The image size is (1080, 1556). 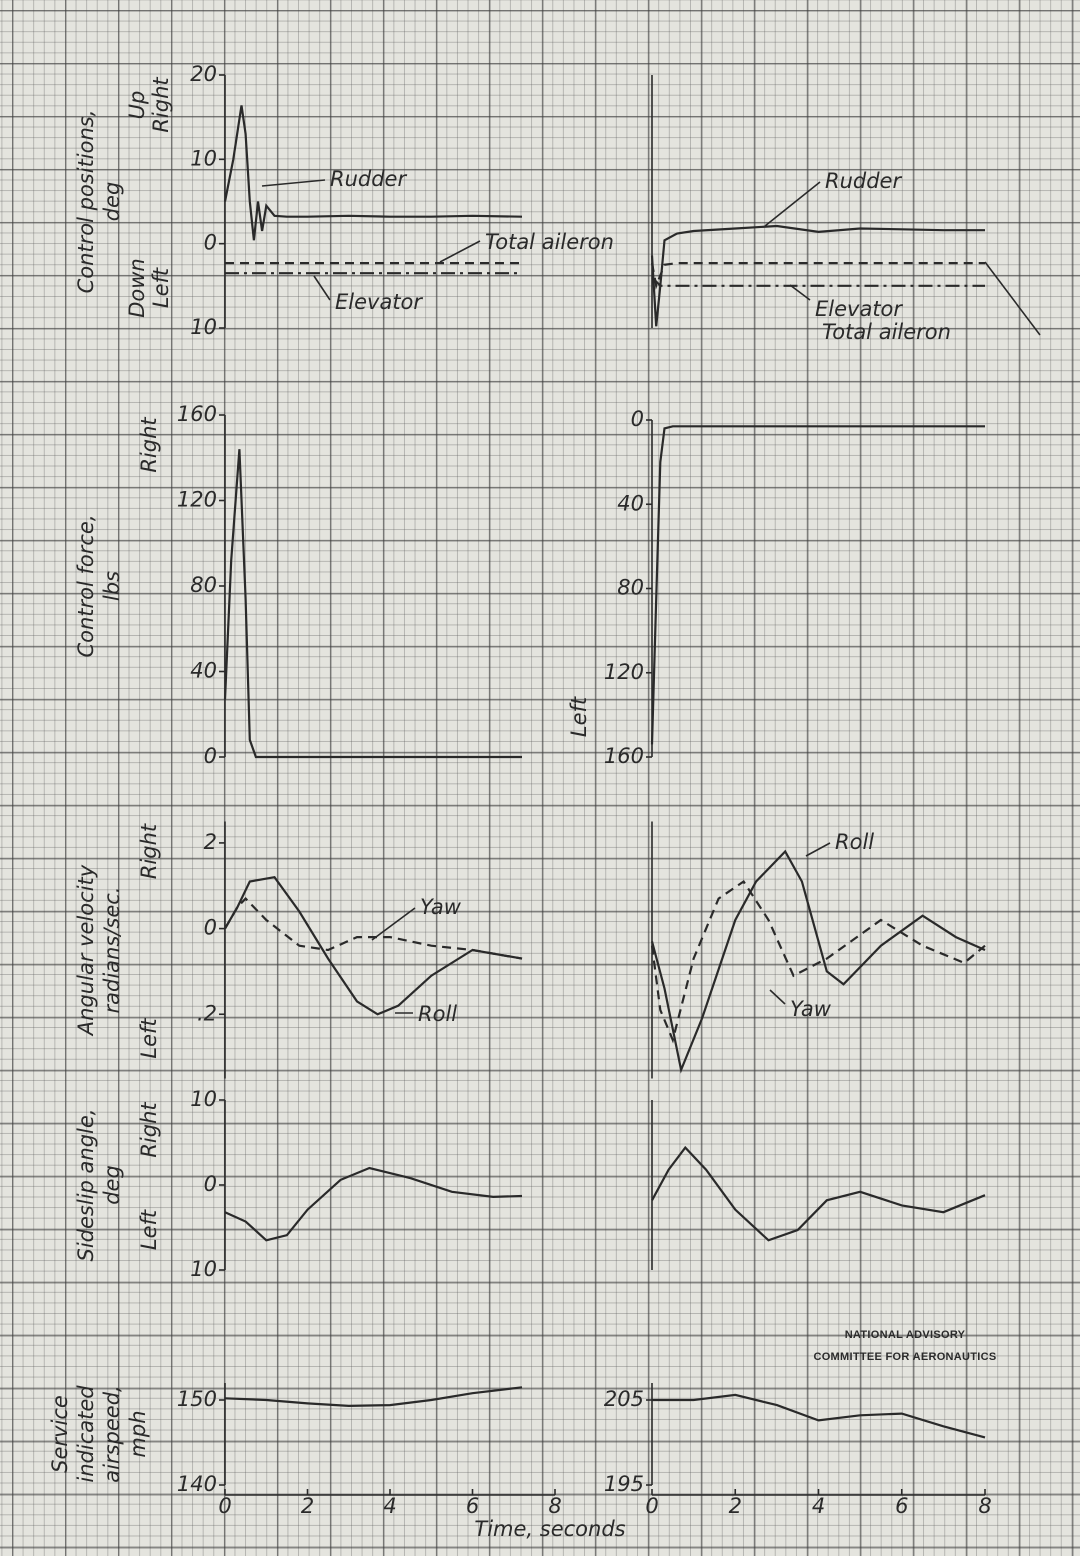 I want to click on y-axis-title: Sideslip angle,, so click(x=86, y=1185).